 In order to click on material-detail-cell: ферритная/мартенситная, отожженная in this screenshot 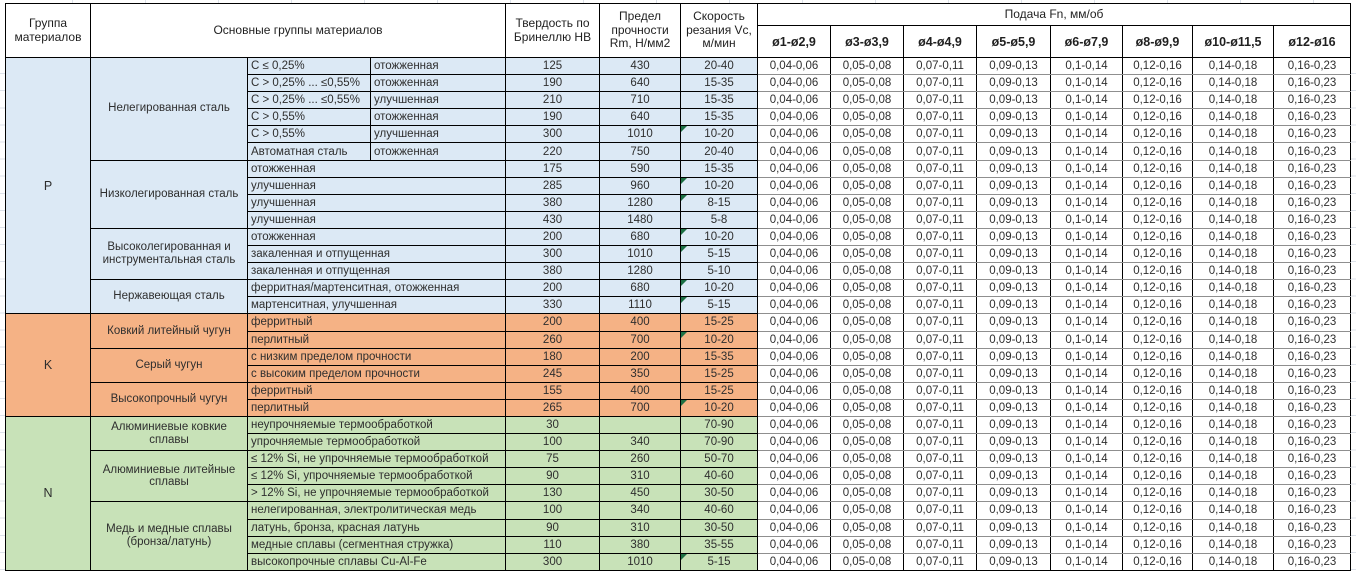, I will do `click(376, 288)`.